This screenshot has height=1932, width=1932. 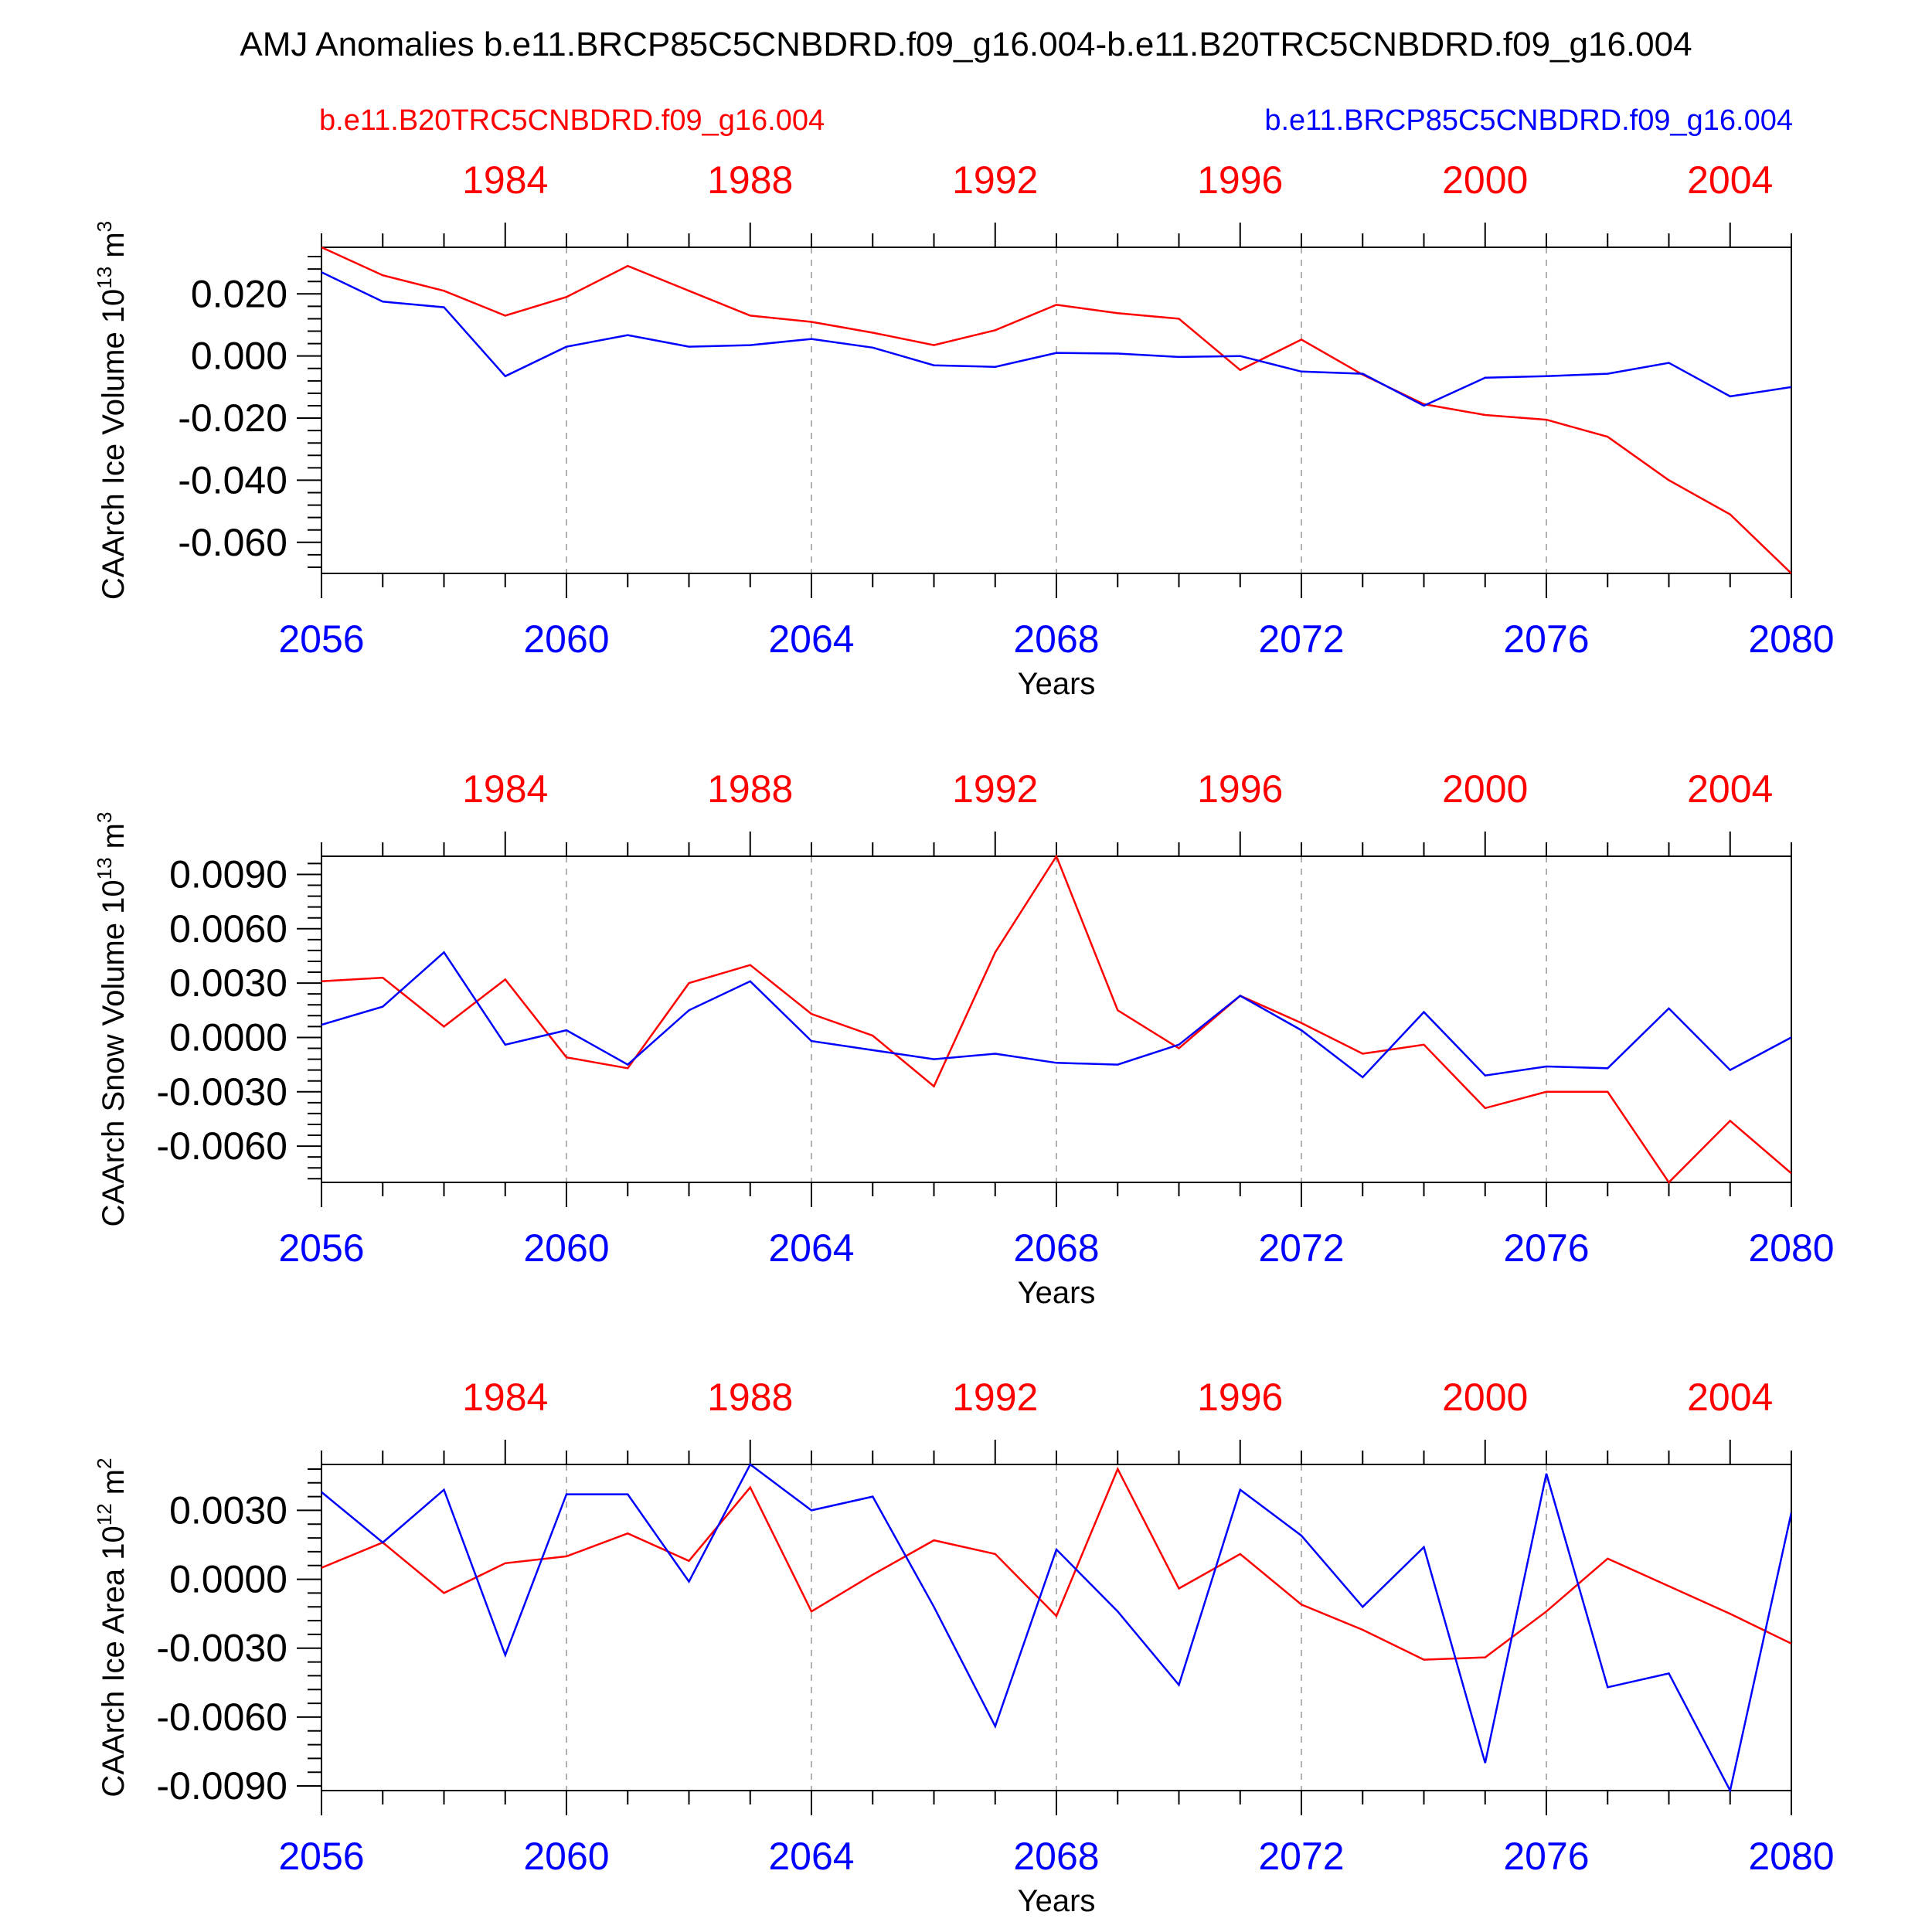 I want to click on y-tick-label: 0.0090, so click(x=228, y=874).